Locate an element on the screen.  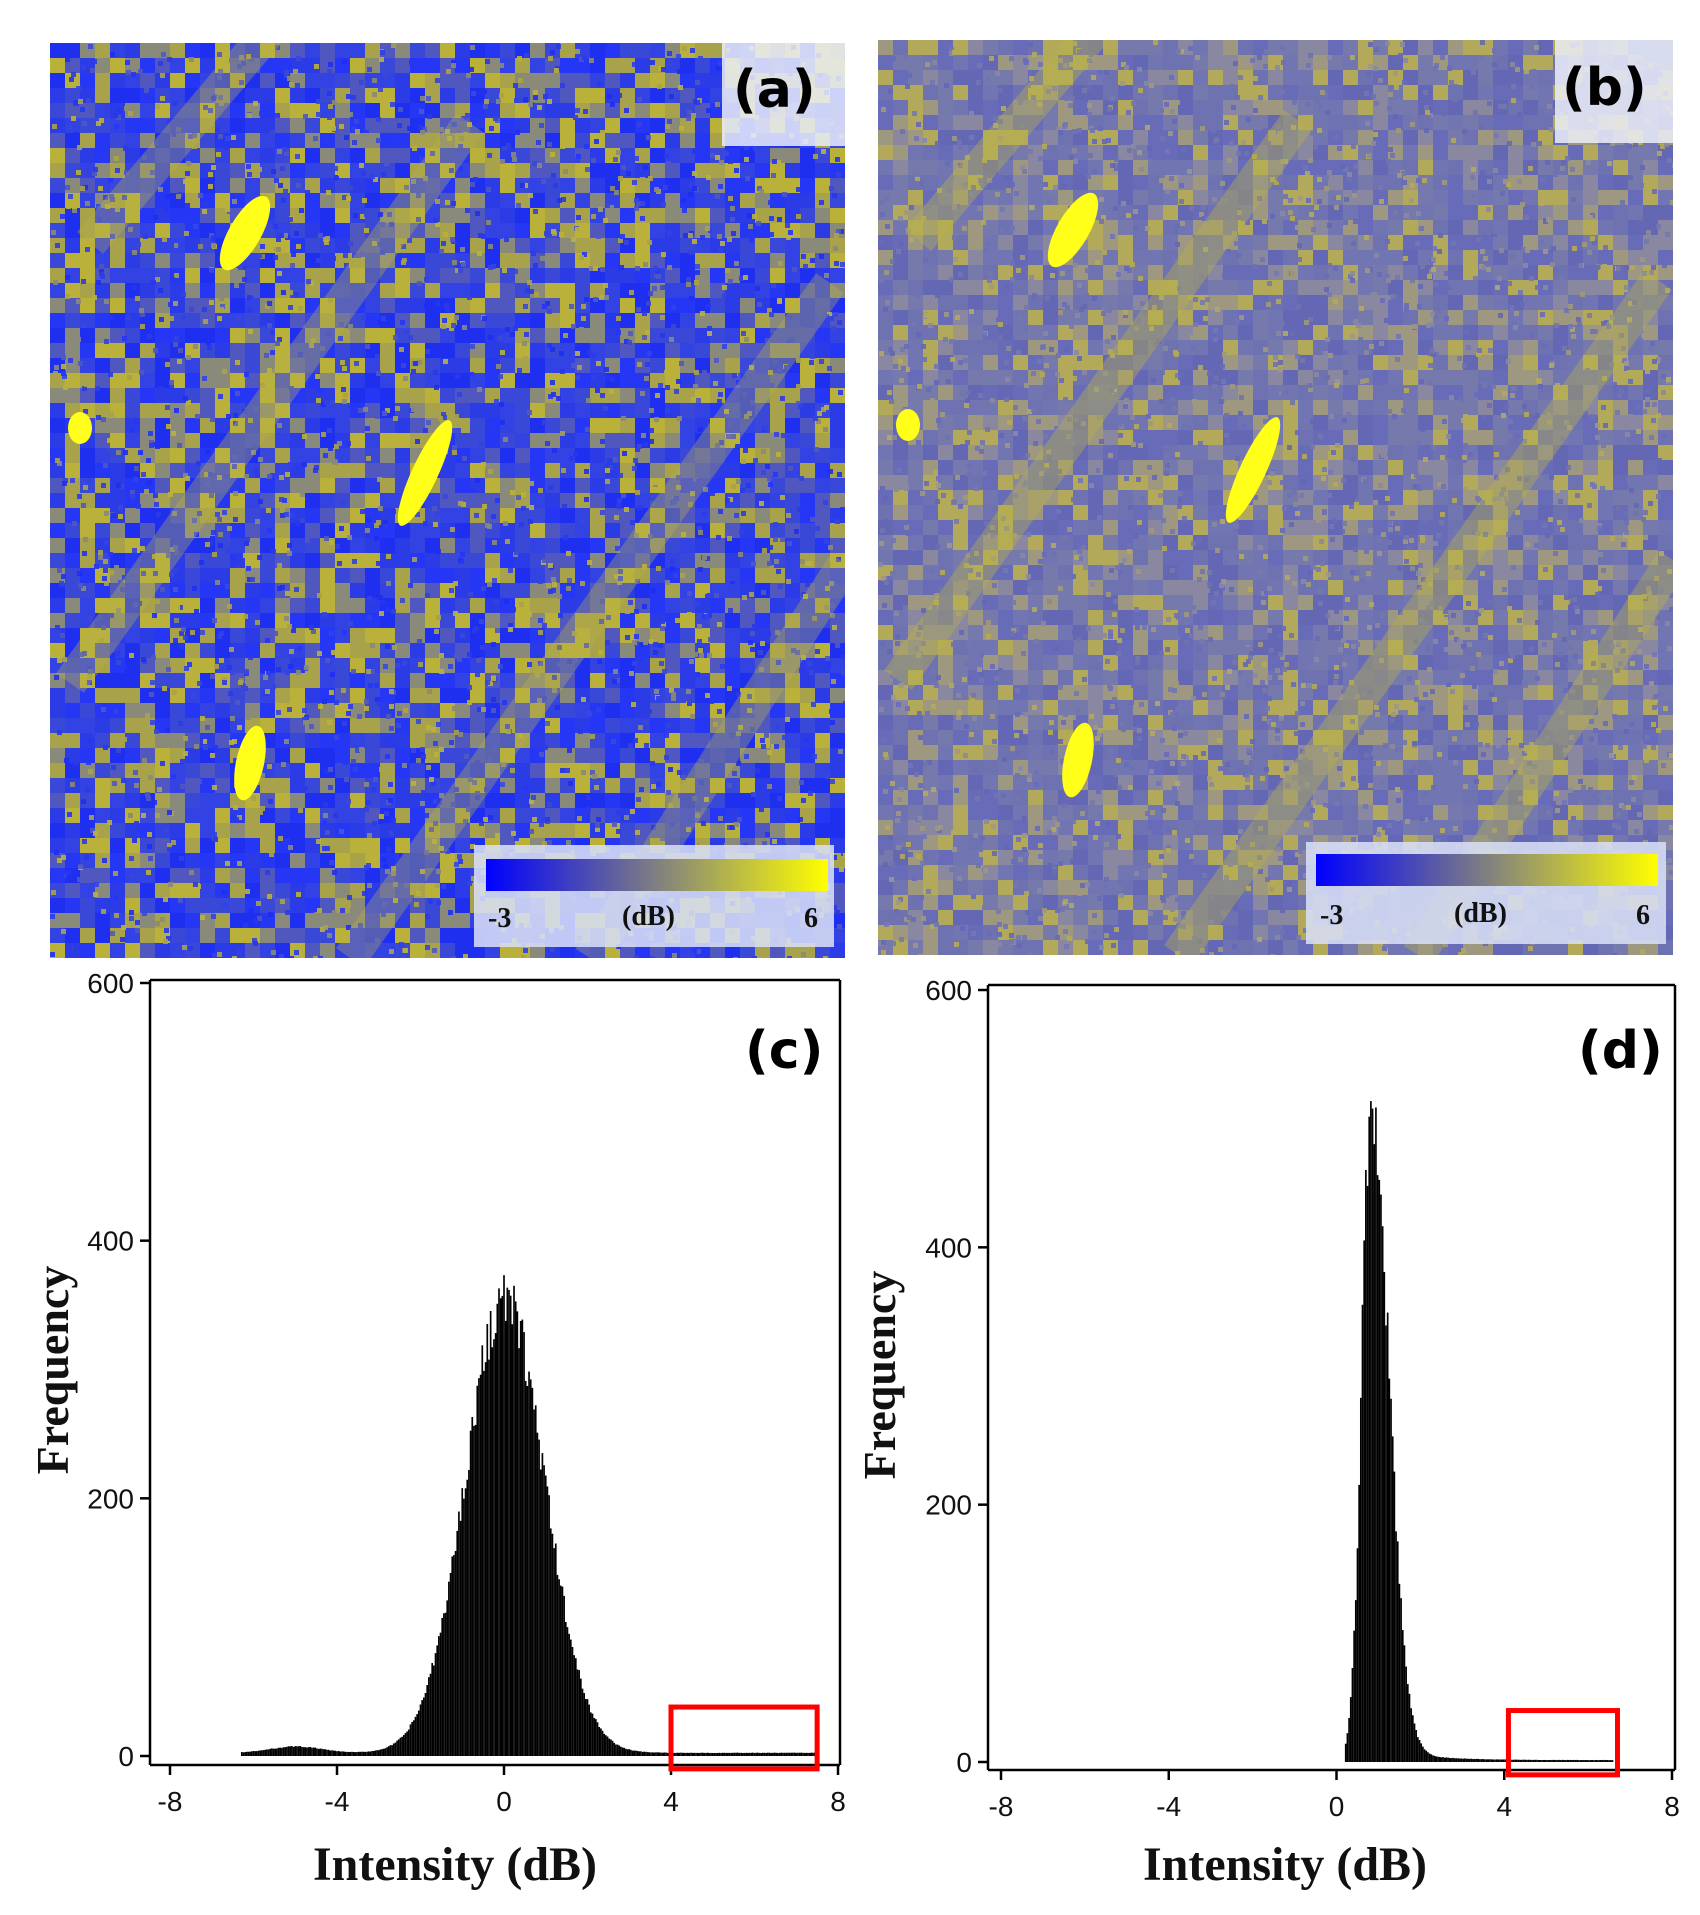
colorbar-a: -3 (dB) 6 is located at coordinates (654, 896).